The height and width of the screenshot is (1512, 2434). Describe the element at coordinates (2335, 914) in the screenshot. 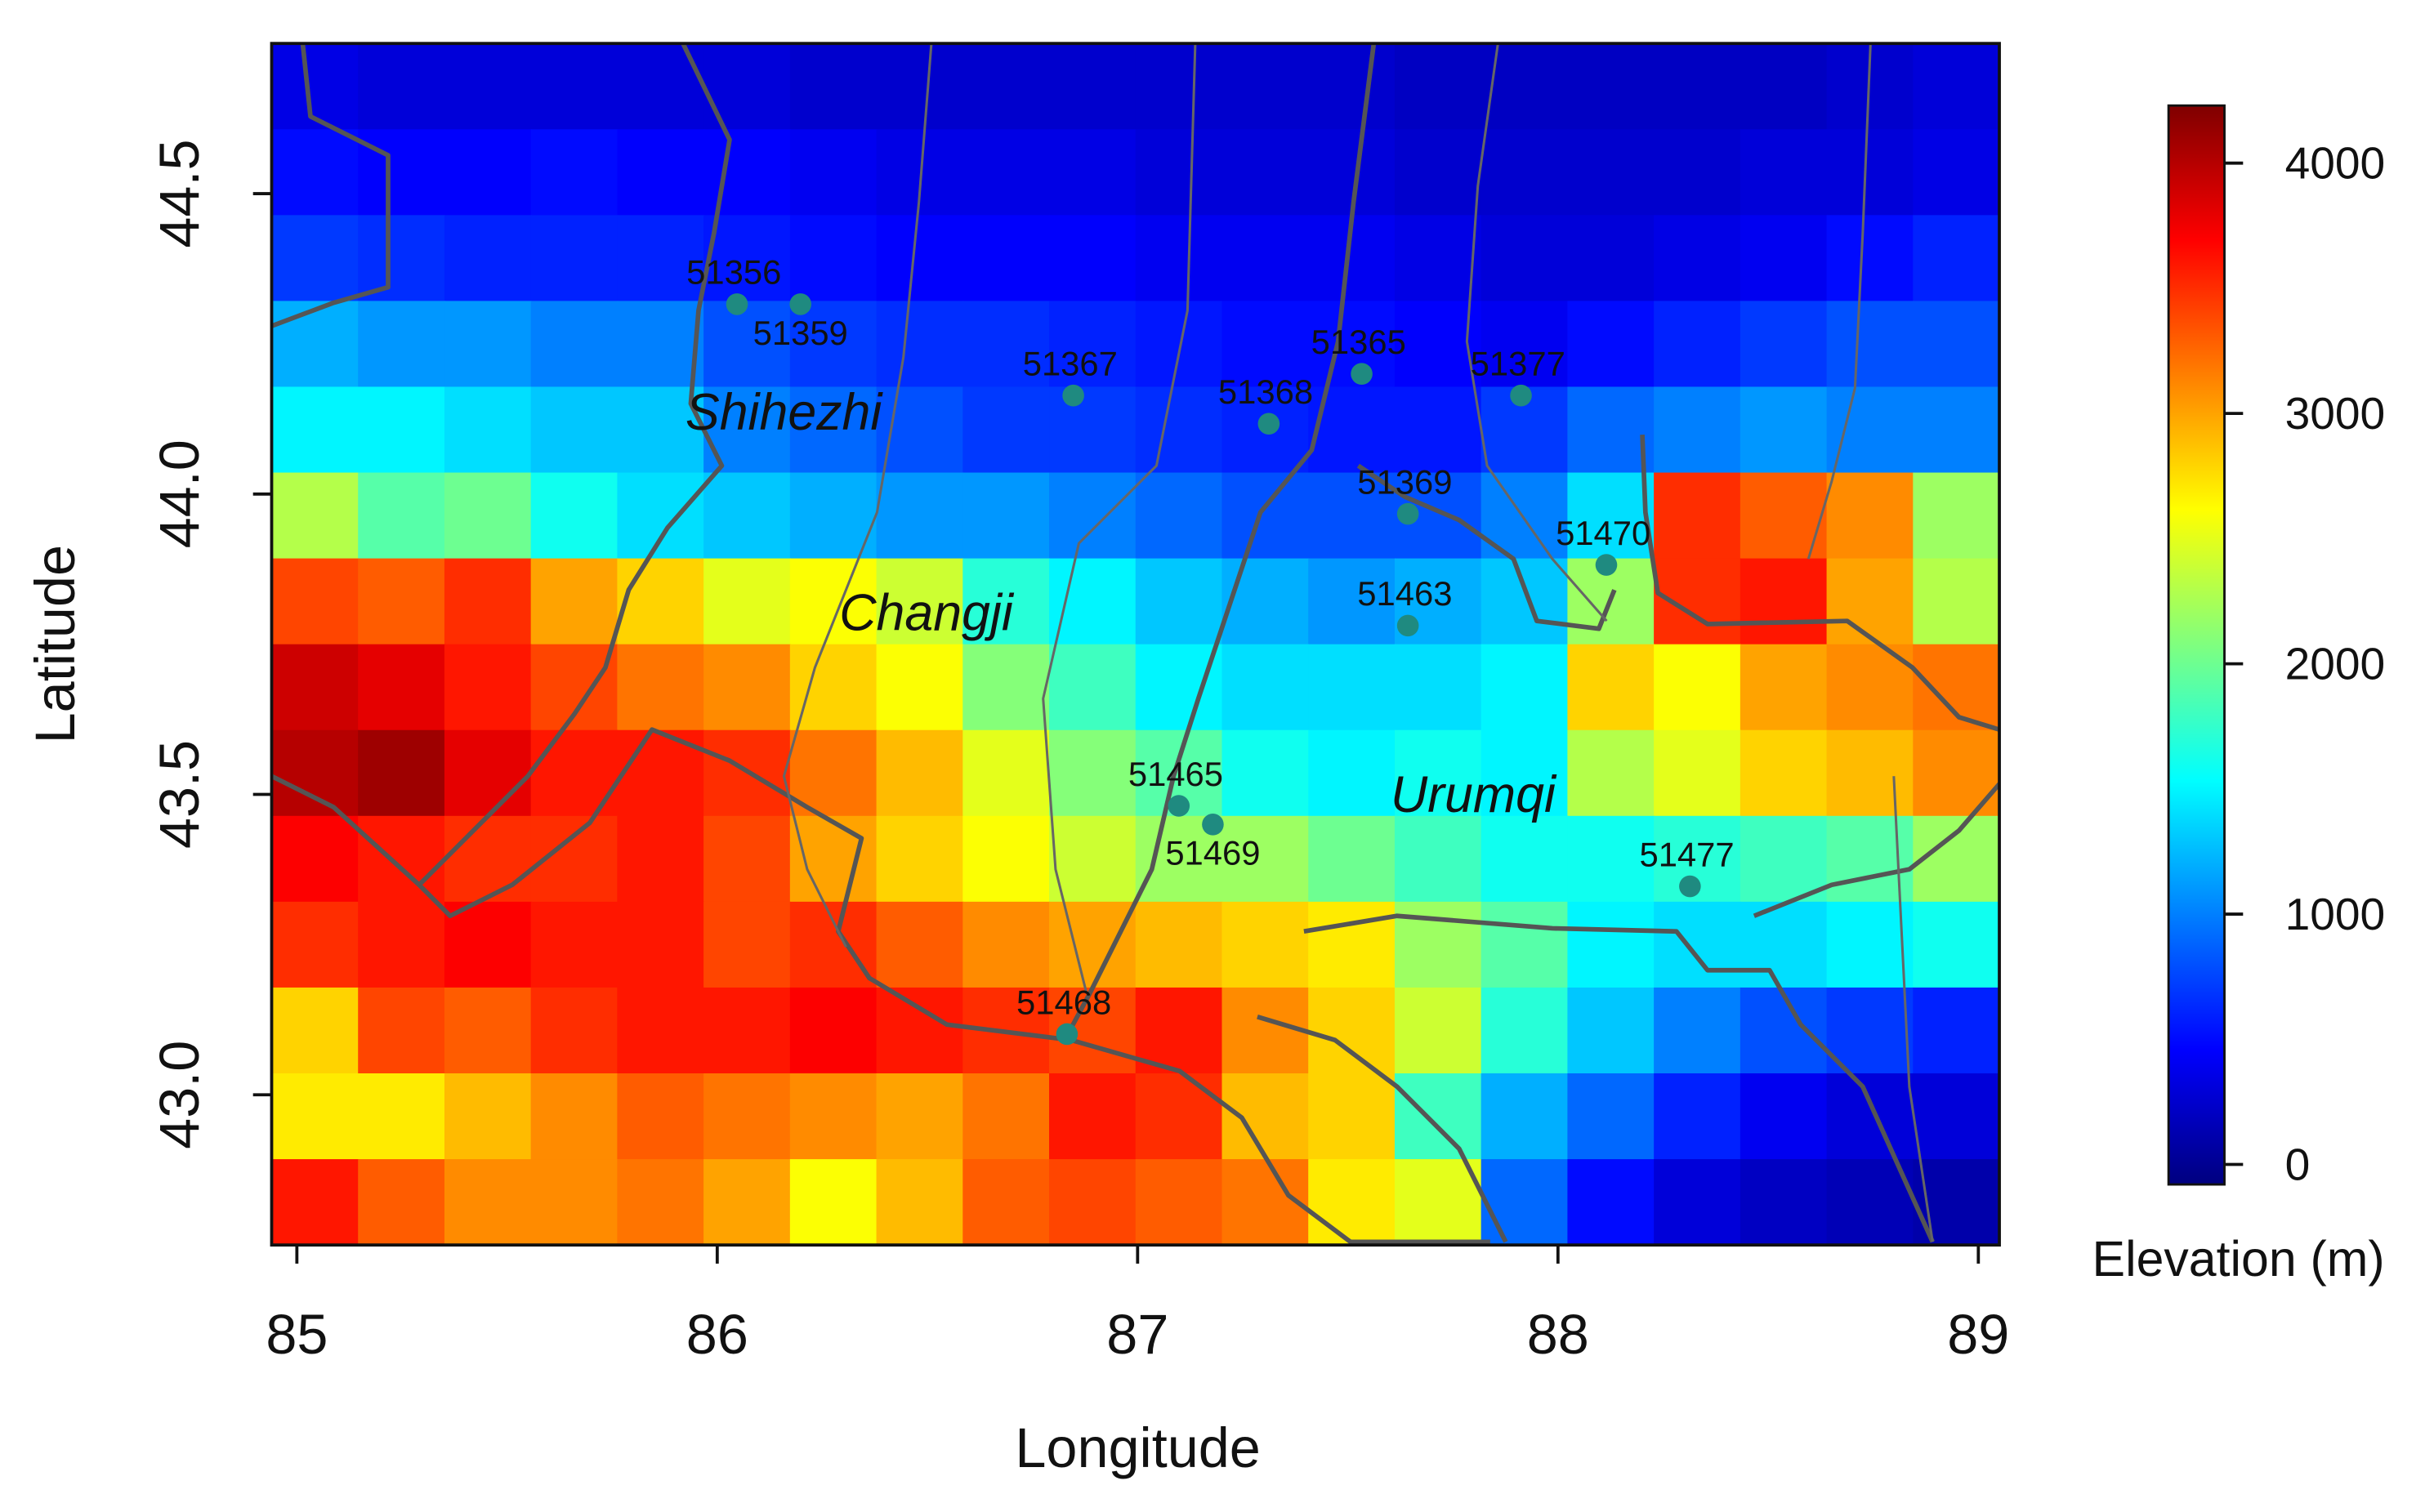

I see `colorbar-tick-label: 1000` at that location.